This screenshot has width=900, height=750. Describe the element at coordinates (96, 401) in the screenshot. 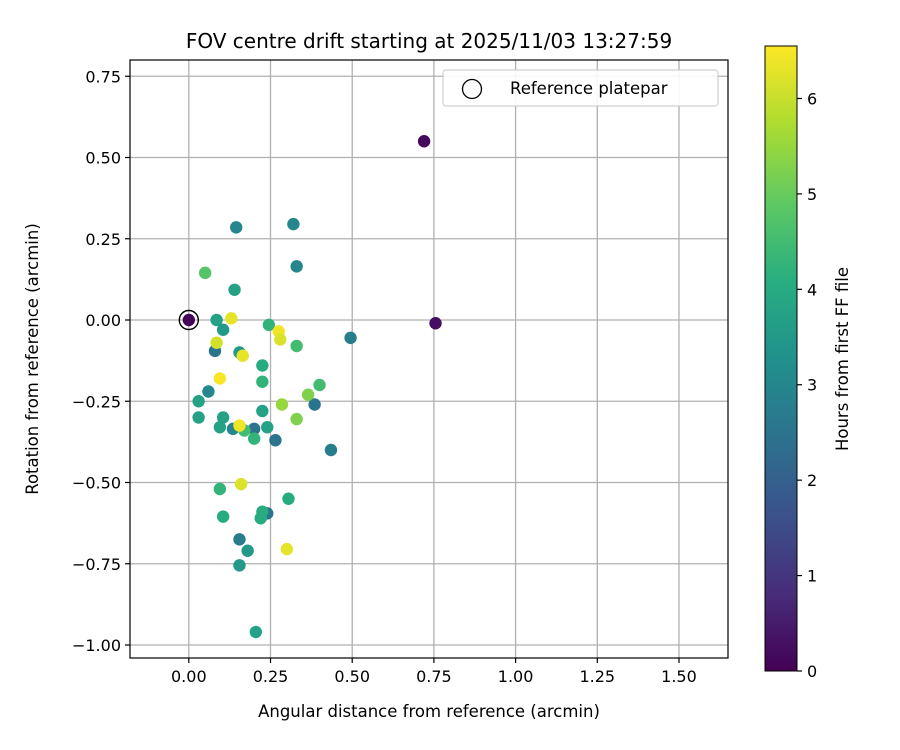

I see `y-tick-label: −0.25` at that location.